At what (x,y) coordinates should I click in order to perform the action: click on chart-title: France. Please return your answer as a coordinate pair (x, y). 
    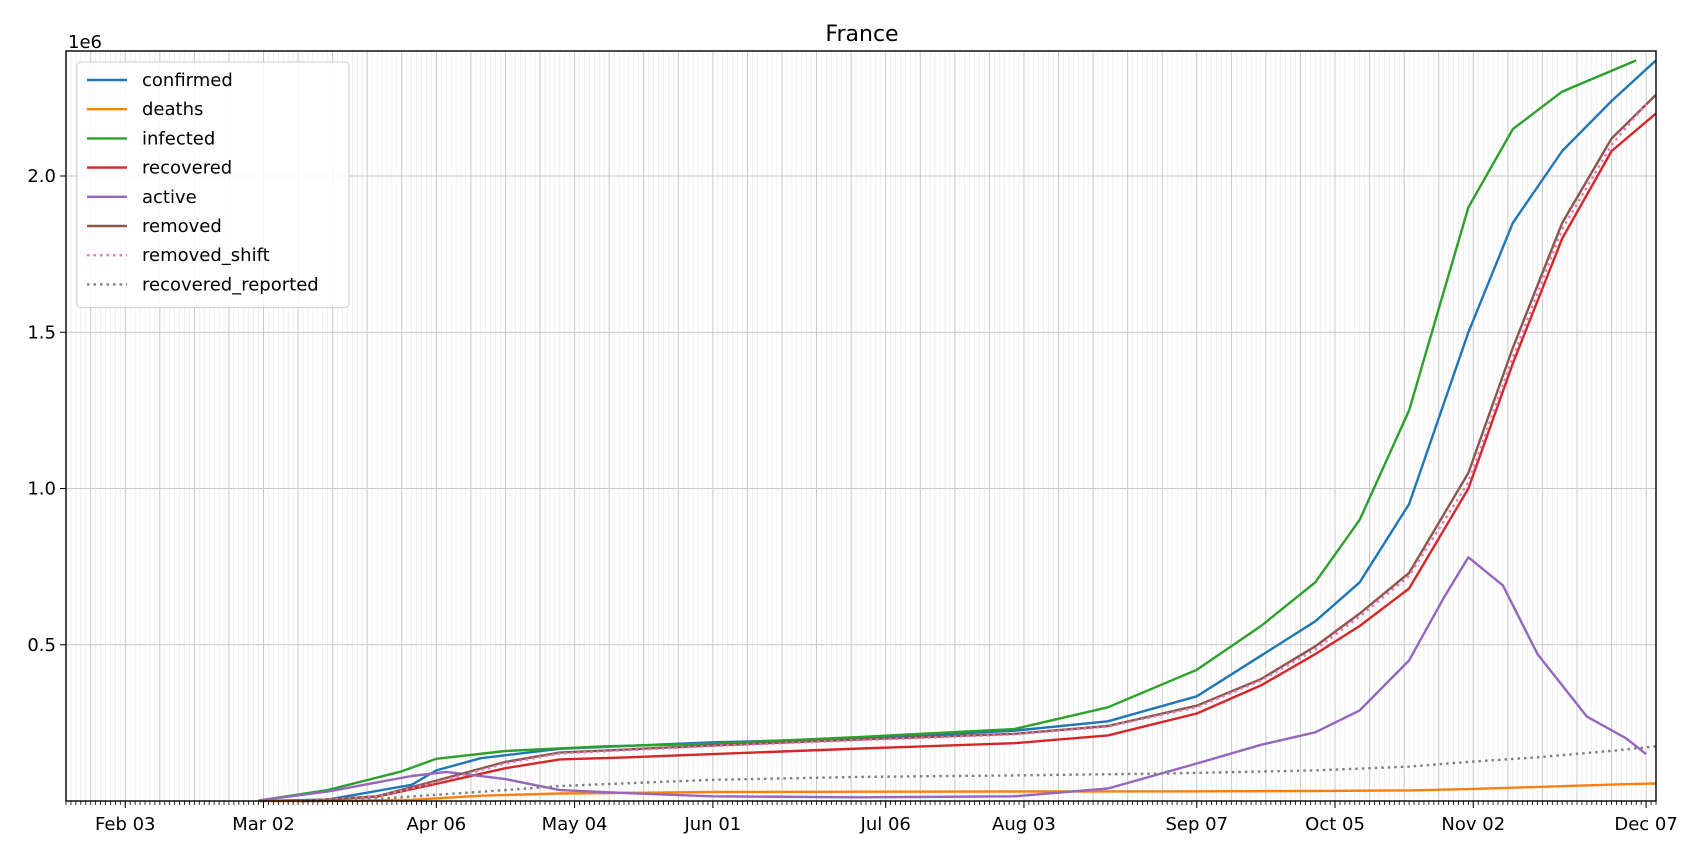
    Looking at the image, I should click on (861, 34).